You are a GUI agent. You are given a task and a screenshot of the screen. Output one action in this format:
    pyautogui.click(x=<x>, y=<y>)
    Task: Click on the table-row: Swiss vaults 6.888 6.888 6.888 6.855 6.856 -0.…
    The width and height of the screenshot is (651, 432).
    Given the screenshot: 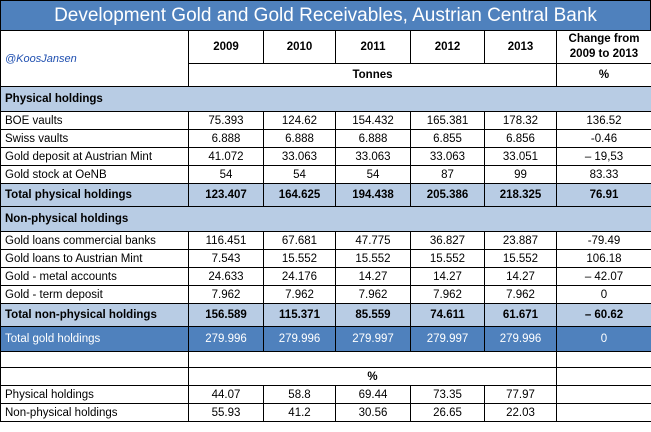 What is the action you would take?
    pyautogui.click(x=325, y=138)
    